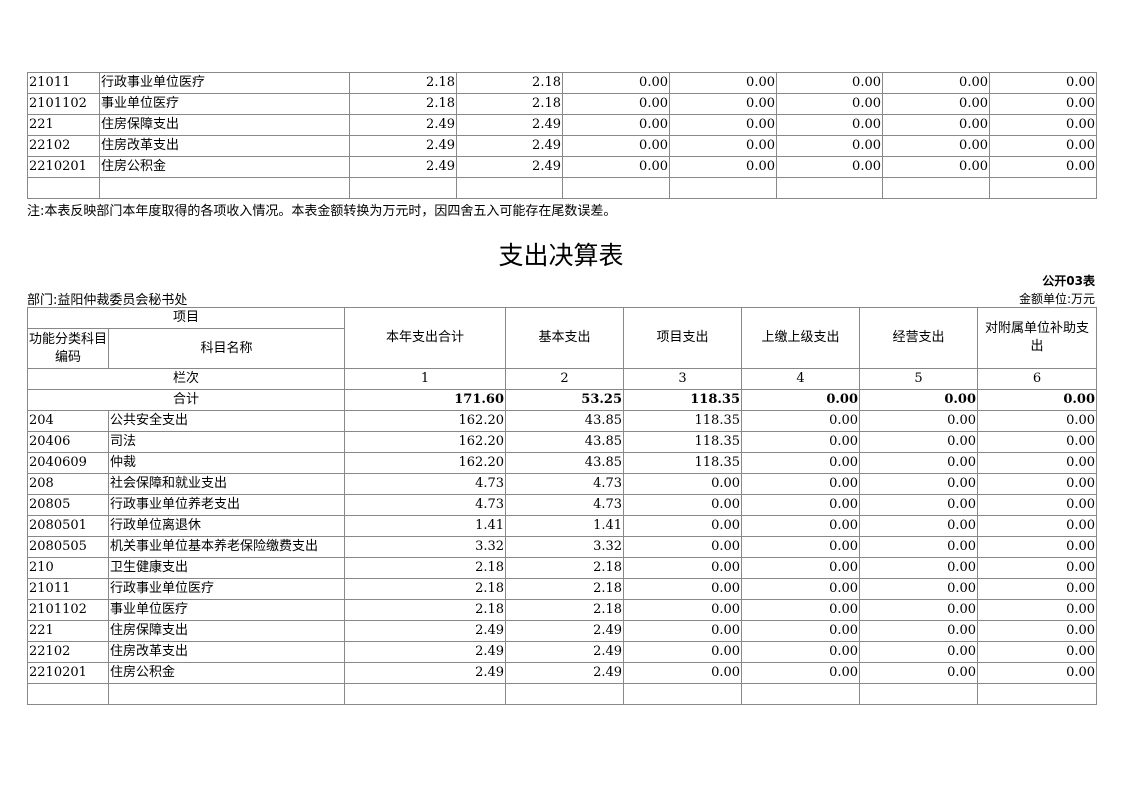 This screenshot has width=1122, height=793. What do you see at coordinates (186, 400) in the screenshot?
I see `total-label: 合计` at bounding box center [186, 400].